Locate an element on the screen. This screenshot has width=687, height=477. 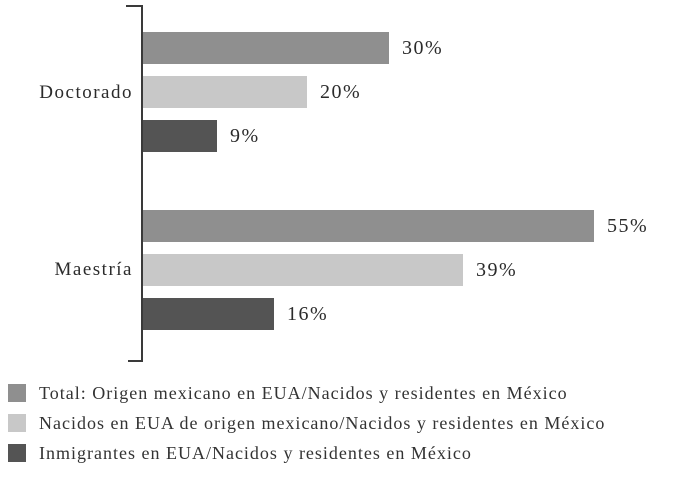
value-label-doctorado-series-0: 30% is located at coordinates (423, 48).